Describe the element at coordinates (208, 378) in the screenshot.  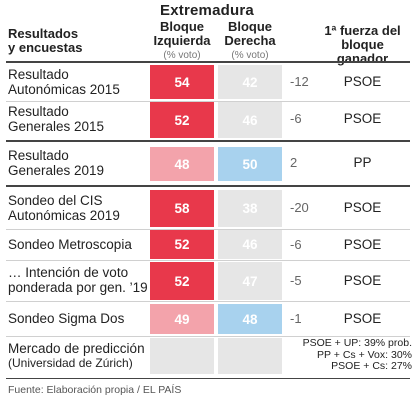
I see `table-bottom-divider` at that location.